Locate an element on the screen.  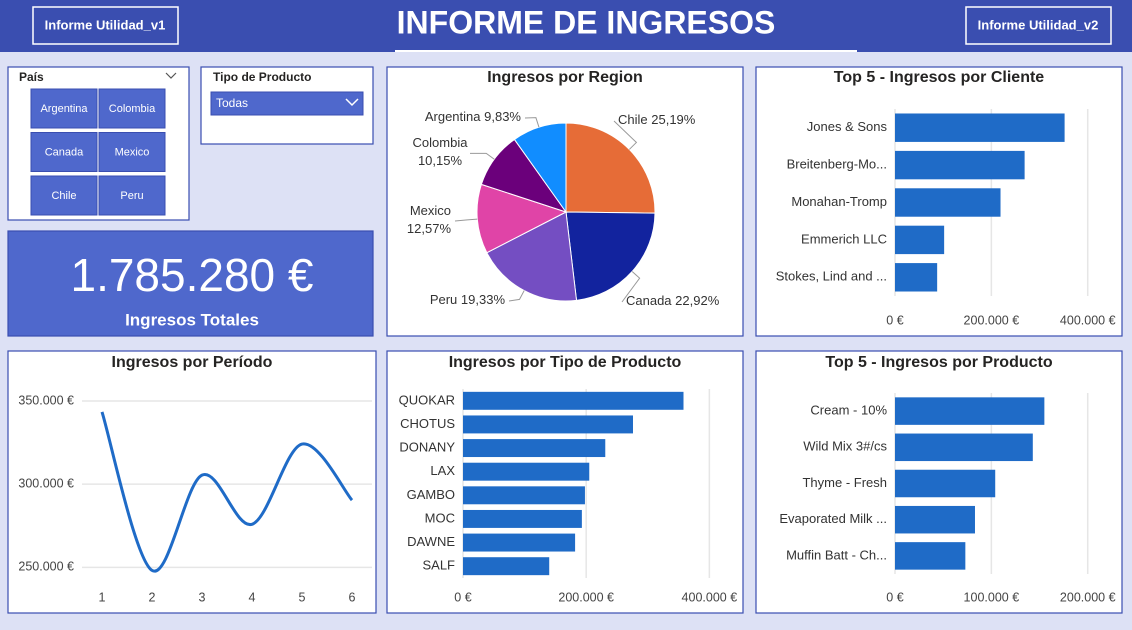
dropdown-chevron is located at coordinates (352, 102).